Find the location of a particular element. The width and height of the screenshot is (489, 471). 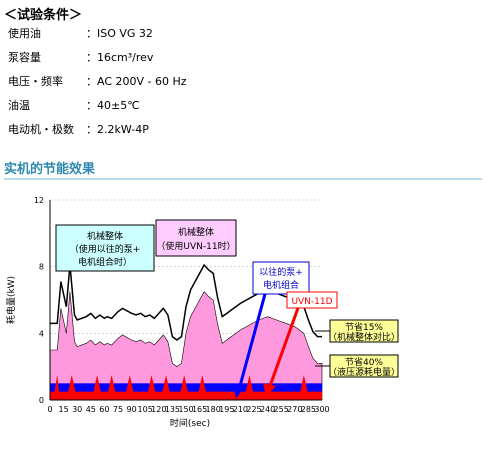

x-tick-label: 15 is located at coordinates (64, 409).